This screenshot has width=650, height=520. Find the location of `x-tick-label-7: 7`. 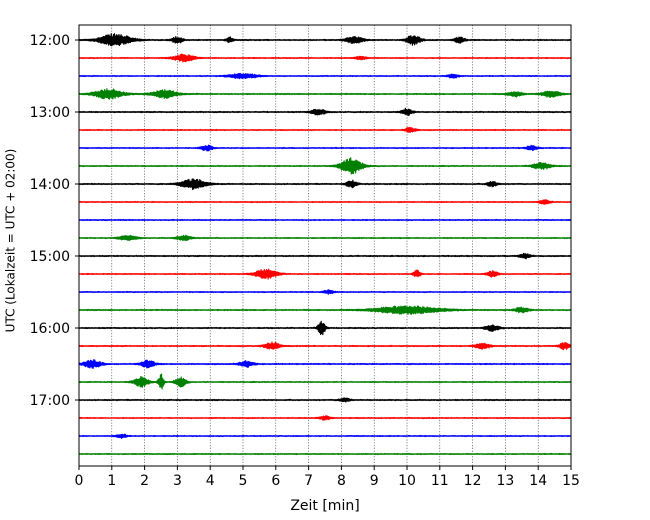

x-tick-label-7: 7 is located at coordinates (308, 481).